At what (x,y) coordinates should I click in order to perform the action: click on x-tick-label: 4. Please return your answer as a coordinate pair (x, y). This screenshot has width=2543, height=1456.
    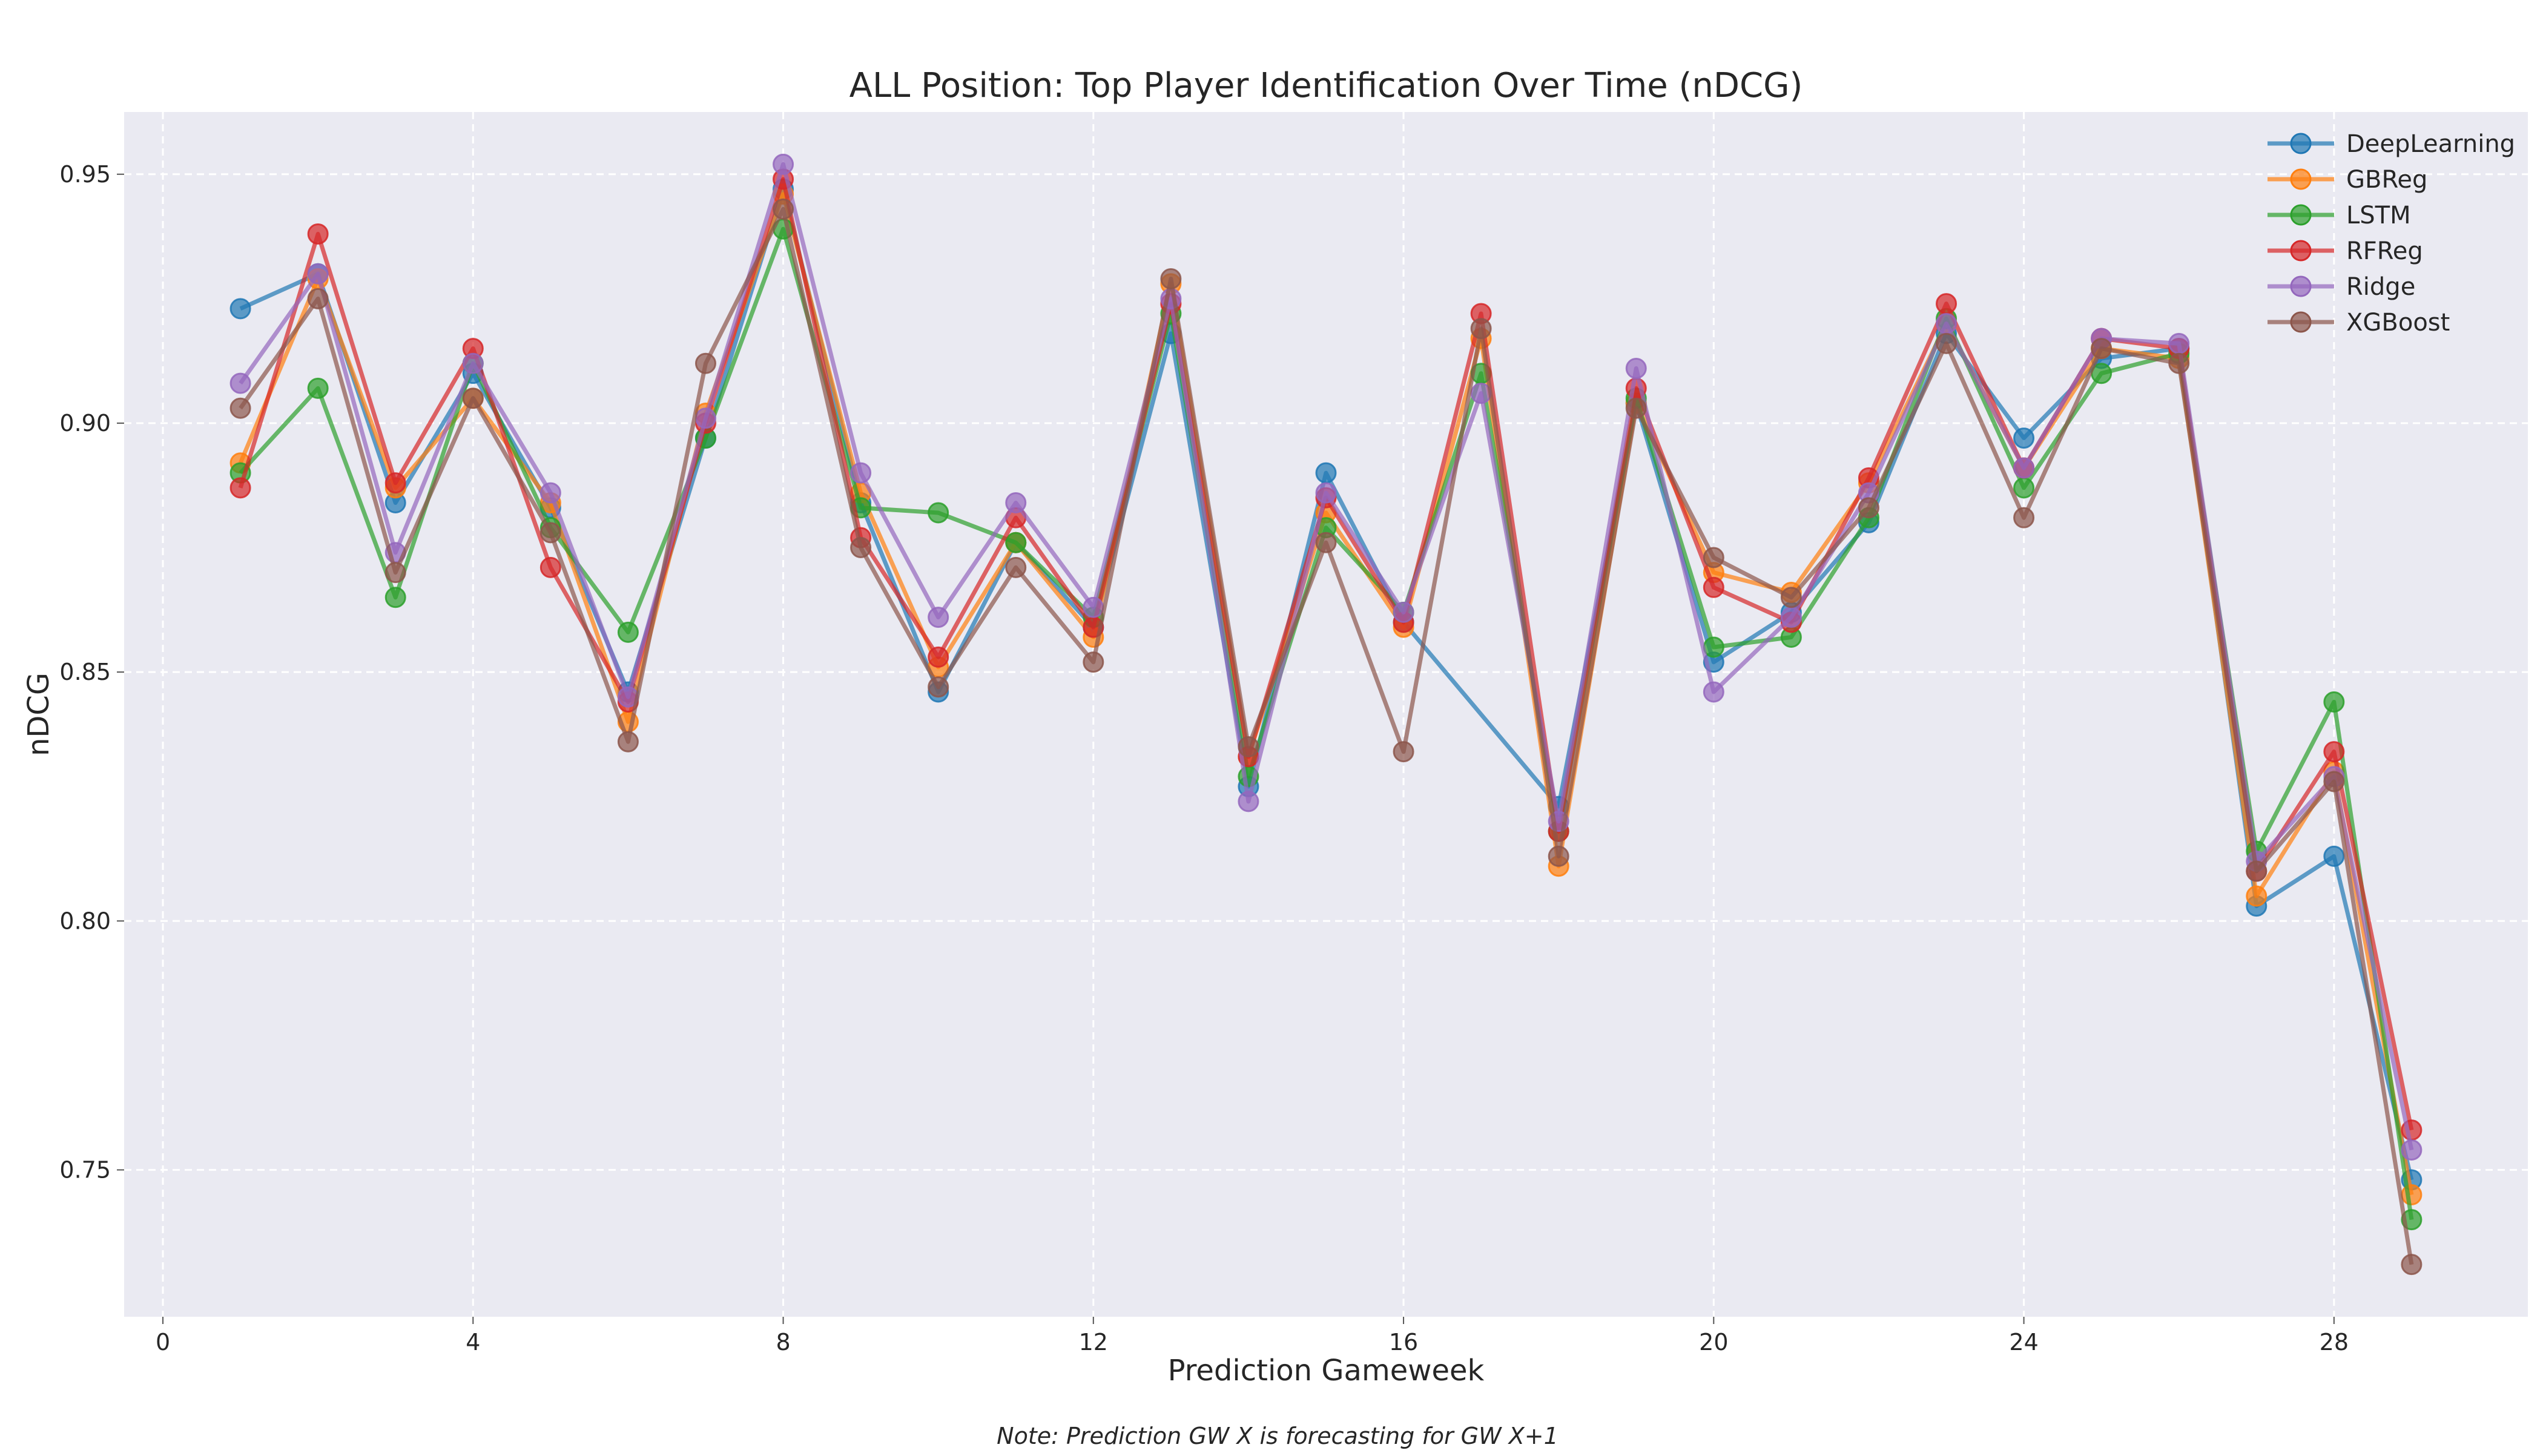
    Looking at the image, I should click on (473, 1342).